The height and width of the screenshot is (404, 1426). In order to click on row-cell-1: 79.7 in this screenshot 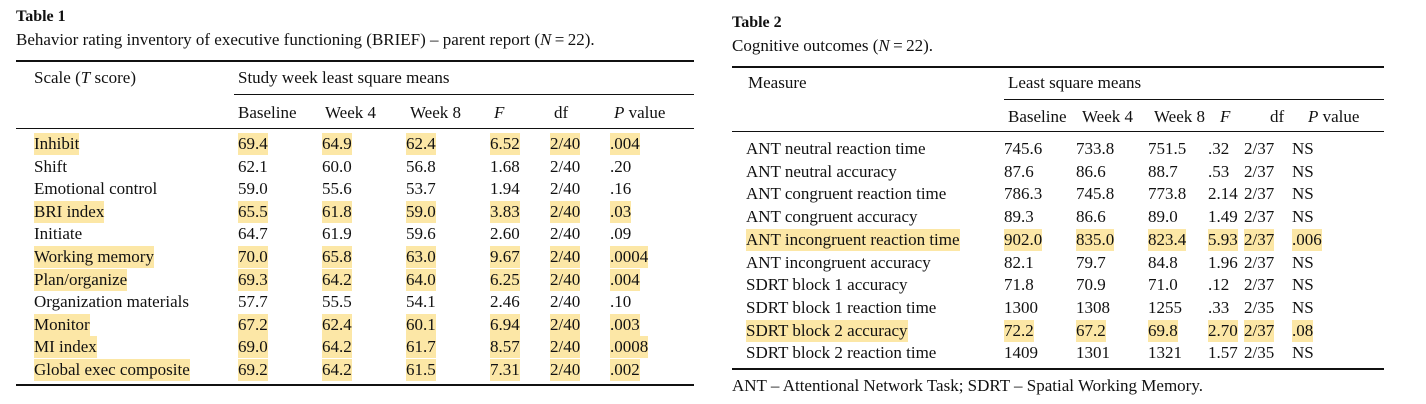, I will do `click(1091, 262)`.